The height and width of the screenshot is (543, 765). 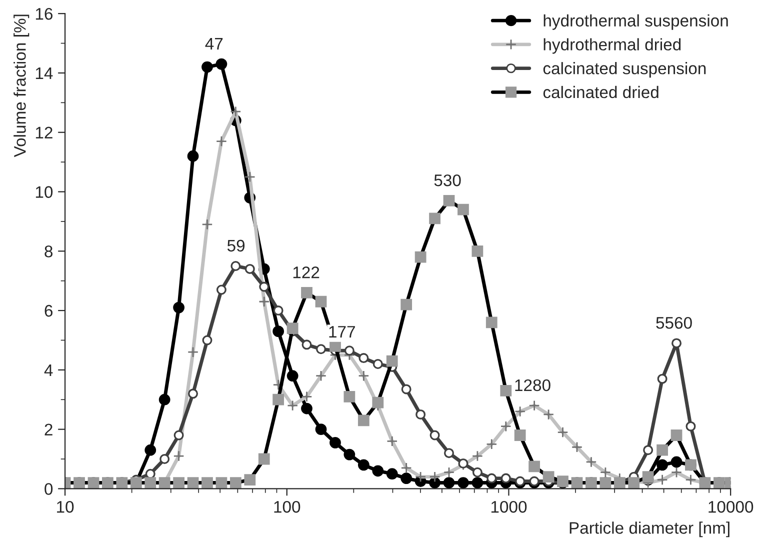 I want to click on legend-label: calcinated suspension, so click(x=624, y=70).